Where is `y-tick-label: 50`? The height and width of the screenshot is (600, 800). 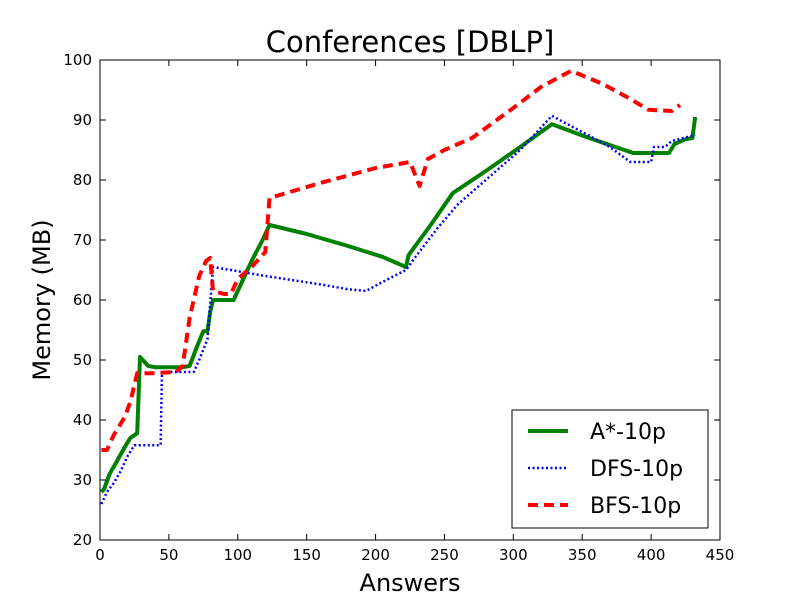
y-tick-label: 50 is located at coordinates (82, 360).